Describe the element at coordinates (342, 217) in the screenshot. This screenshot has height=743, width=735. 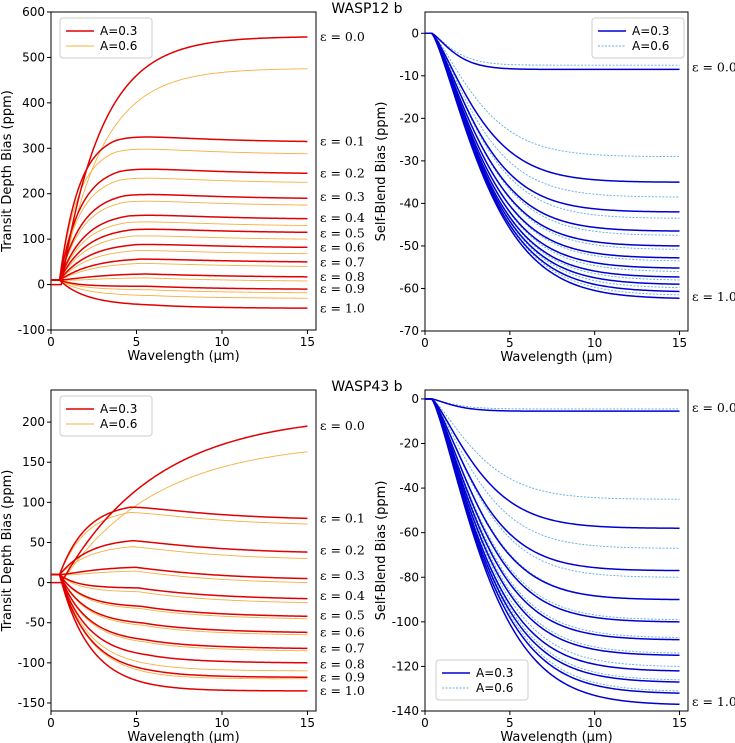
I see `epsilon-label: ε = 0.4` at that location.